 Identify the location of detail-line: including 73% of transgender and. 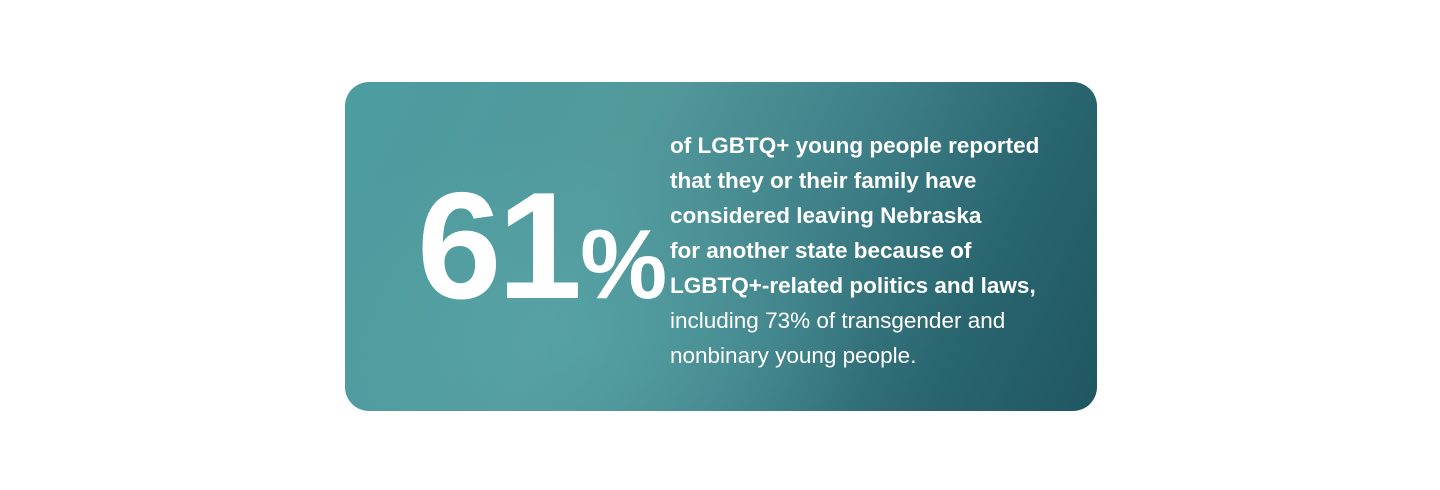
(838, 320).